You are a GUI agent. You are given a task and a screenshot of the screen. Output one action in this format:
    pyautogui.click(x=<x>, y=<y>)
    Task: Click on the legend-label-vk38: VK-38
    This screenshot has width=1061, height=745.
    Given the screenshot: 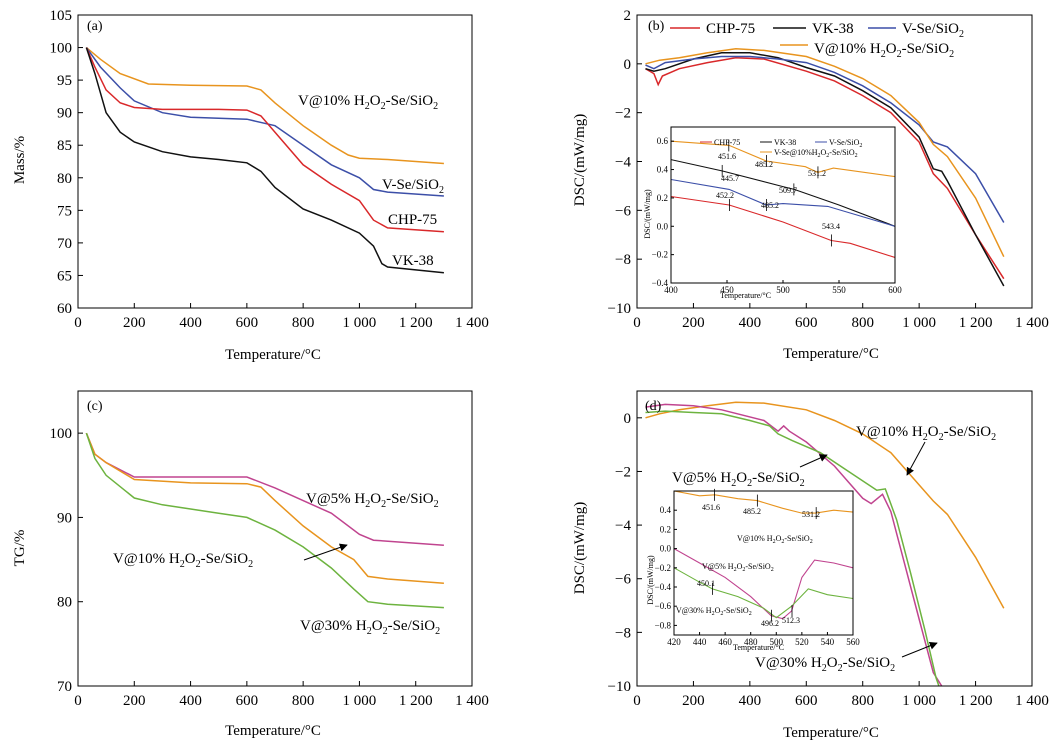 What is the action you would take?
    pyautogui.click(x=833, y=29)
    